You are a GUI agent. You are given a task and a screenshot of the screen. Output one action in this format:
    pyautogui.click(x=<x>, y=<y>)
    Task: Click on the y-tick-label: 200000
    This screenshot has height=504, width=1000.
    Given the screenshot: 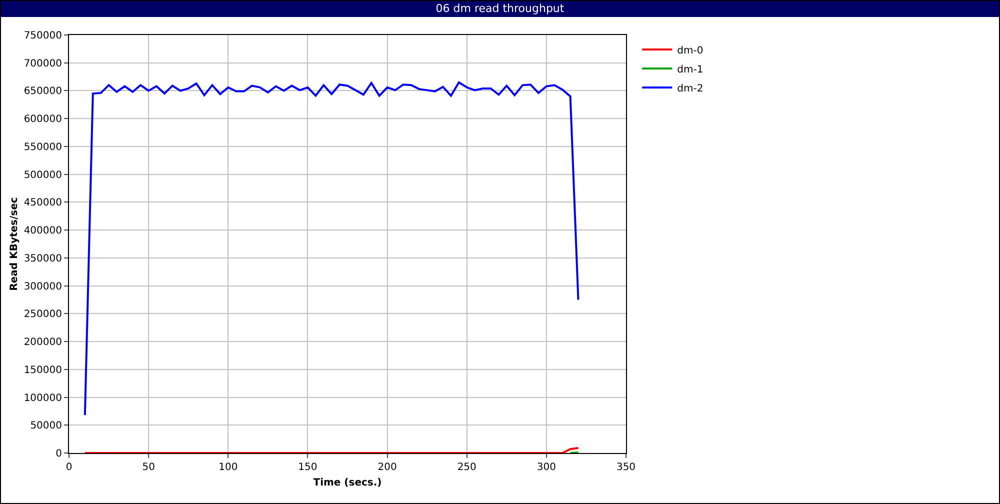 What is the action you would take?
    pyautogui.click(x=43, y=342)
    